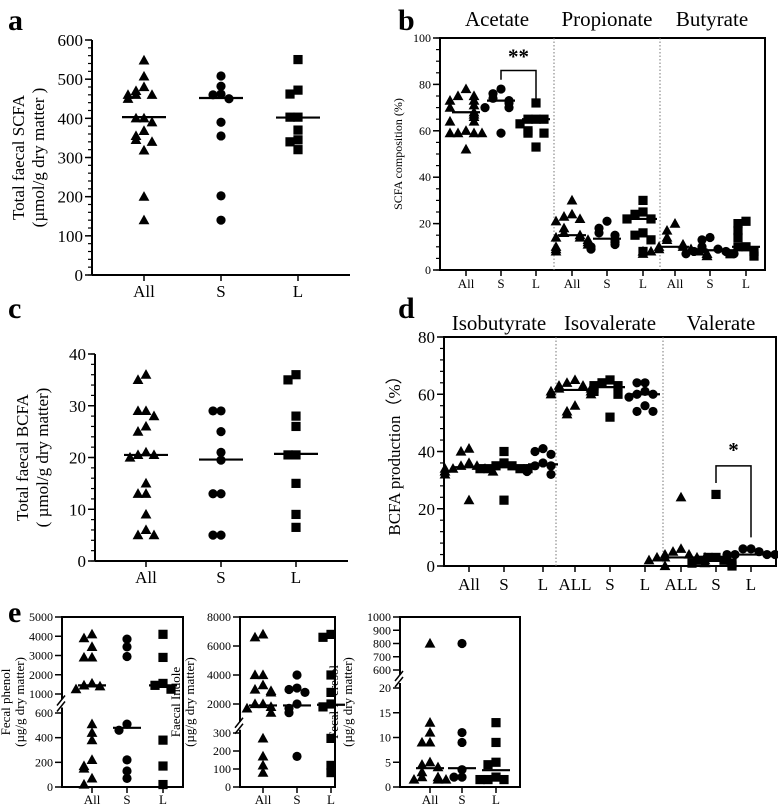  I want to click on y-tick-label: 1000, so click(41, 694).